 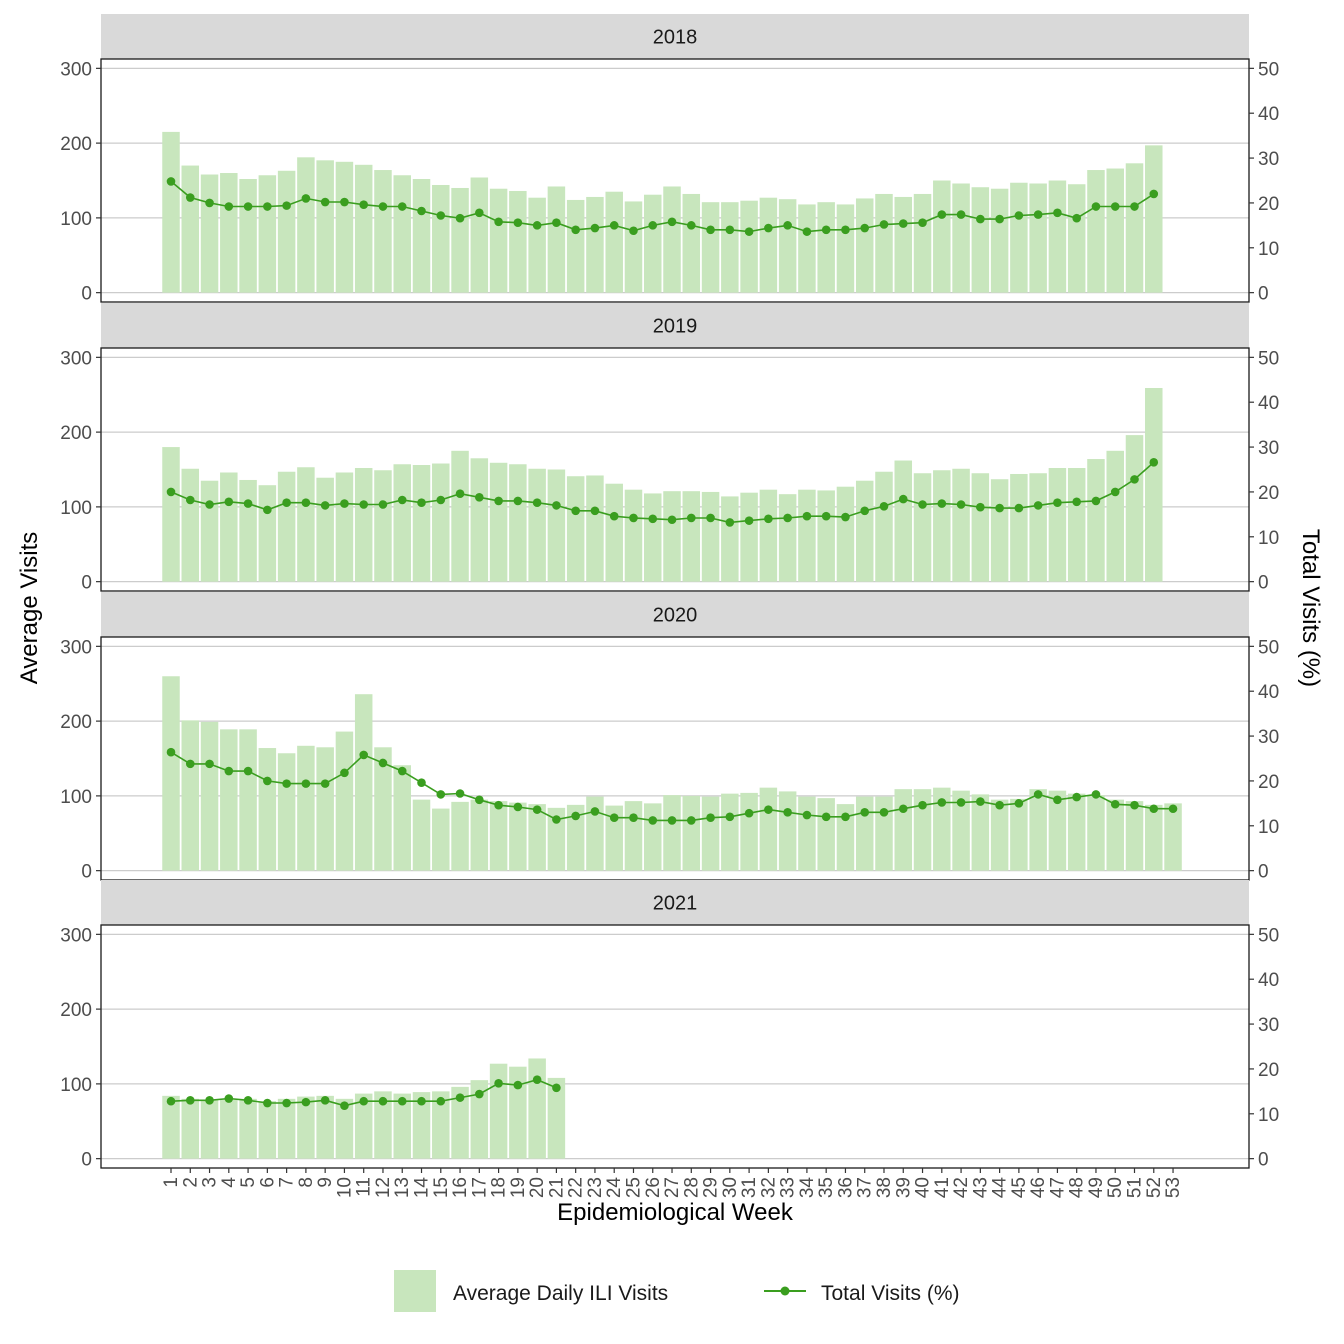 What do you see at coordinates (662, 492) in the screenshot?
I see `pct-line` at bounding box center [662, 492].